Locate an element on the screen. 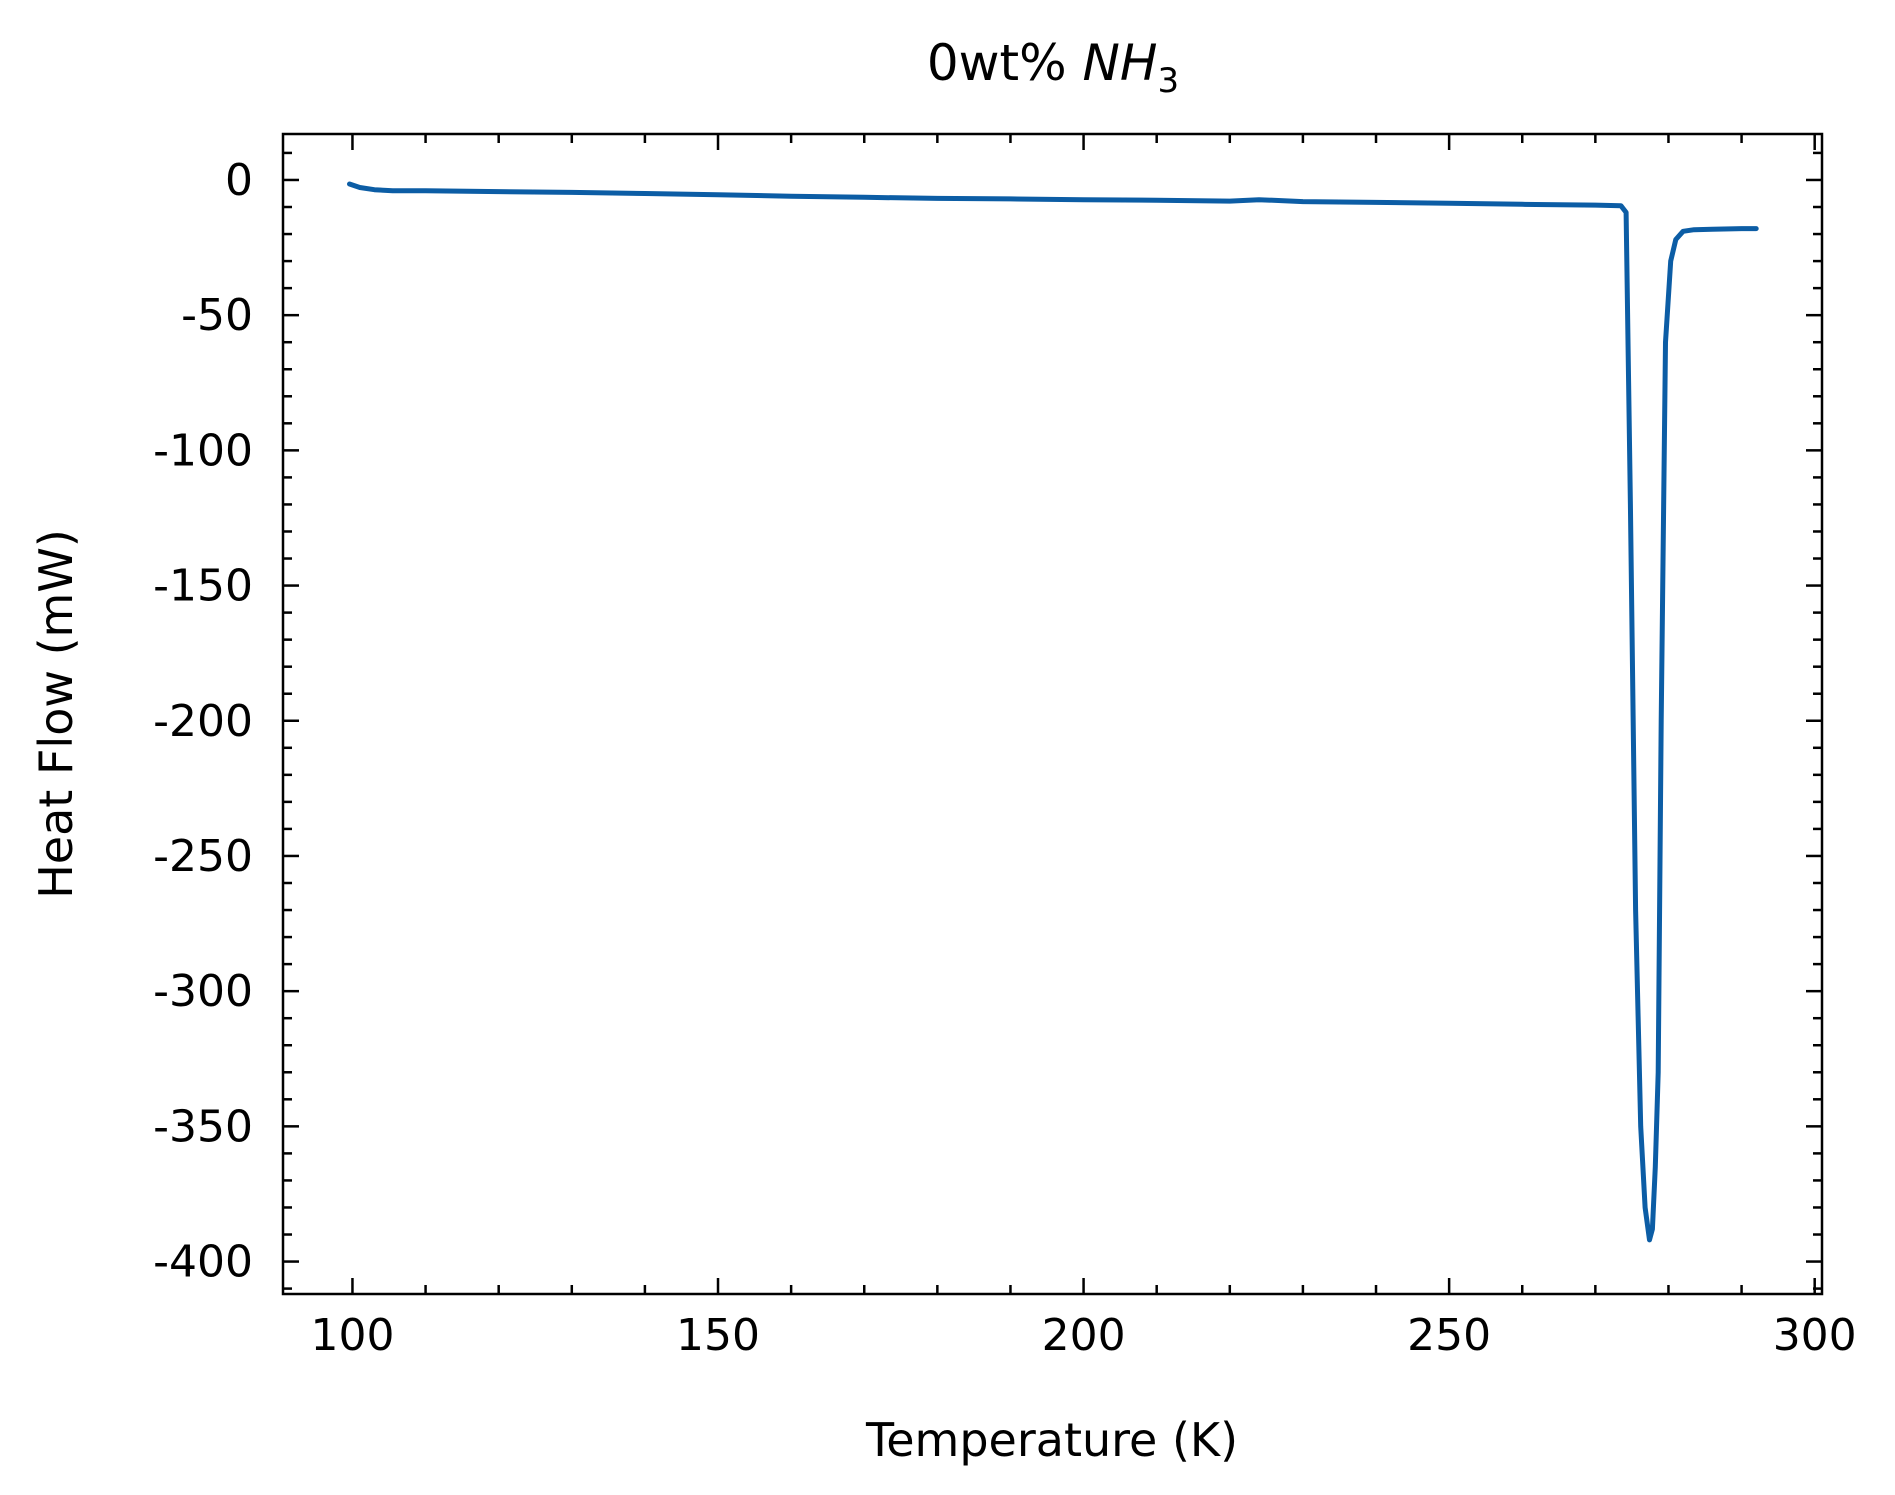 This screenshot has width=1895, height=1495. y-tick-label: -50 is located at coordinates (217, 315).